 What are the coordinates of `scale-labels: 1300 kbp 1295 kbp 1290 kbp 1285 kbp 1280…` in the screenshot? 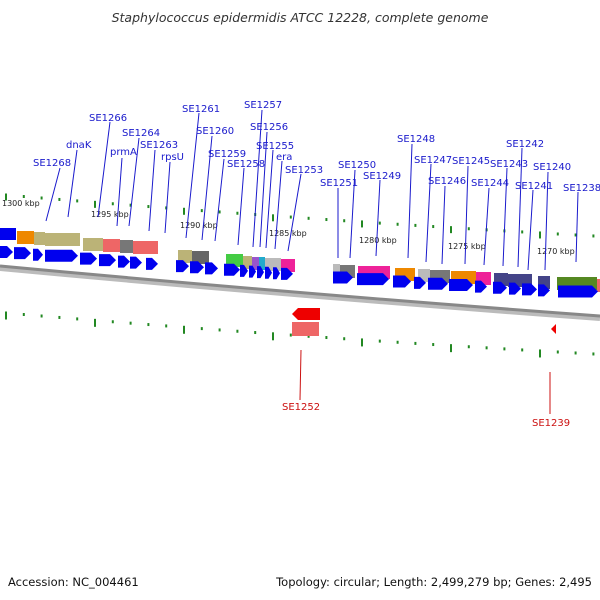 It's located at (288, 227).